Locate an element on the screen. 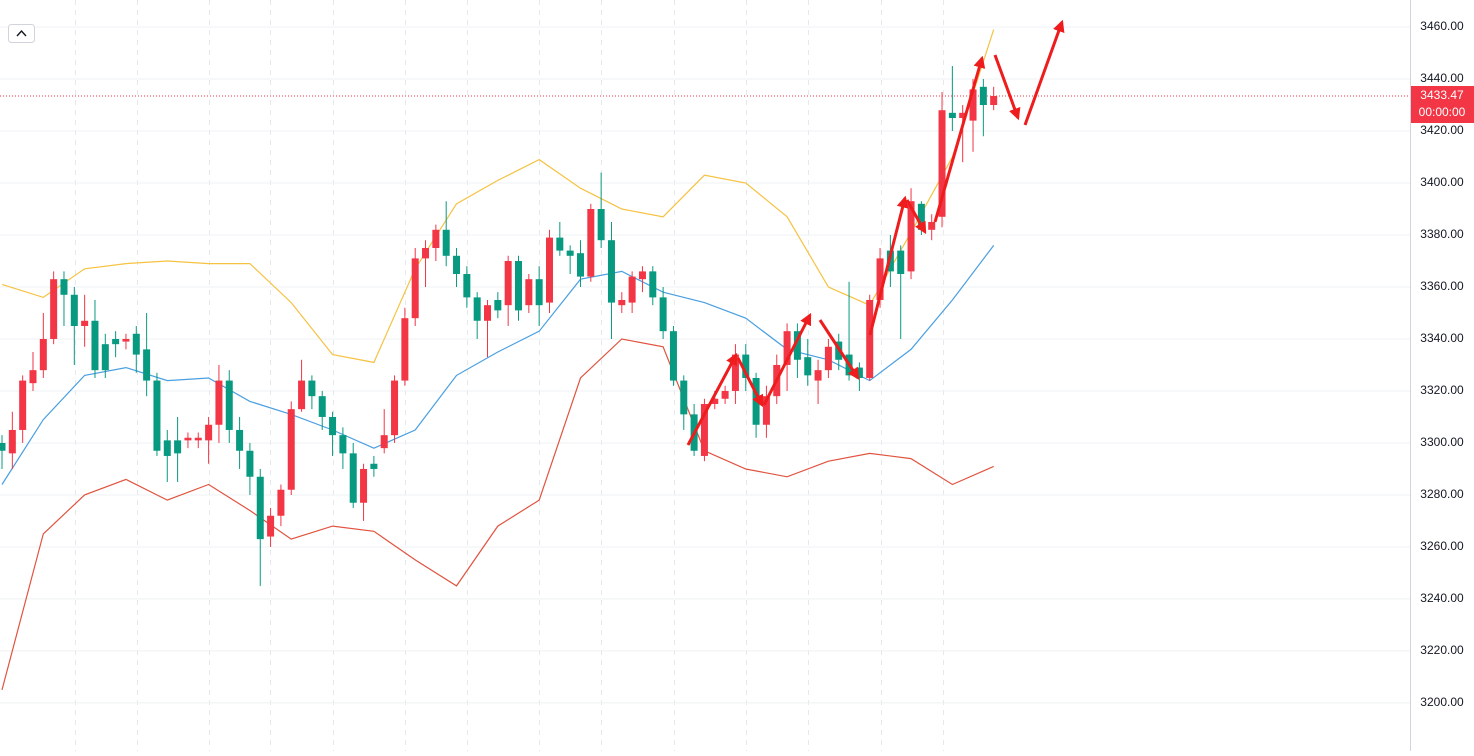 This screenshot has height=756, width=1474. y-tick-label: 3380.00 is located at coordinates (1442, 234).